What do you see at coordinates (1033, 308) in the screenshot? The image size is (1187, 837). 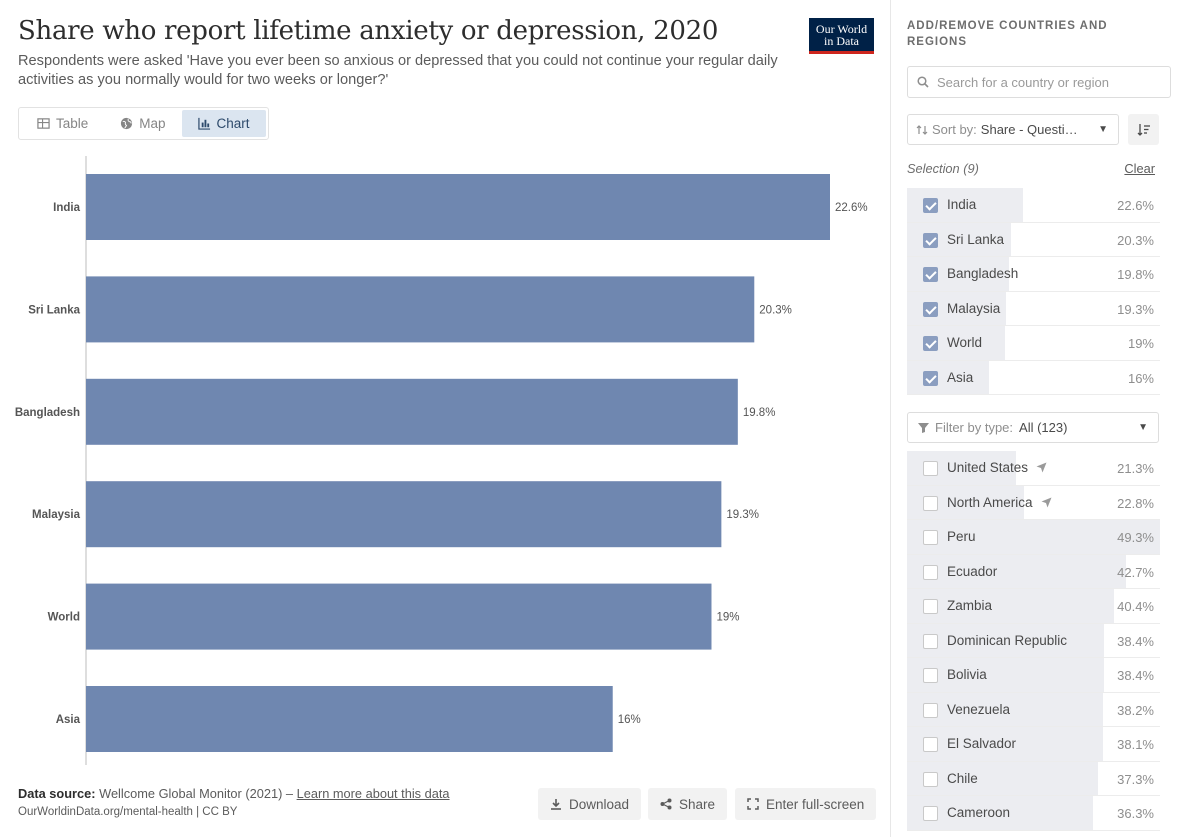 I see `list-item: Malaysia 19.3%` at bounding box center [1033, 308].